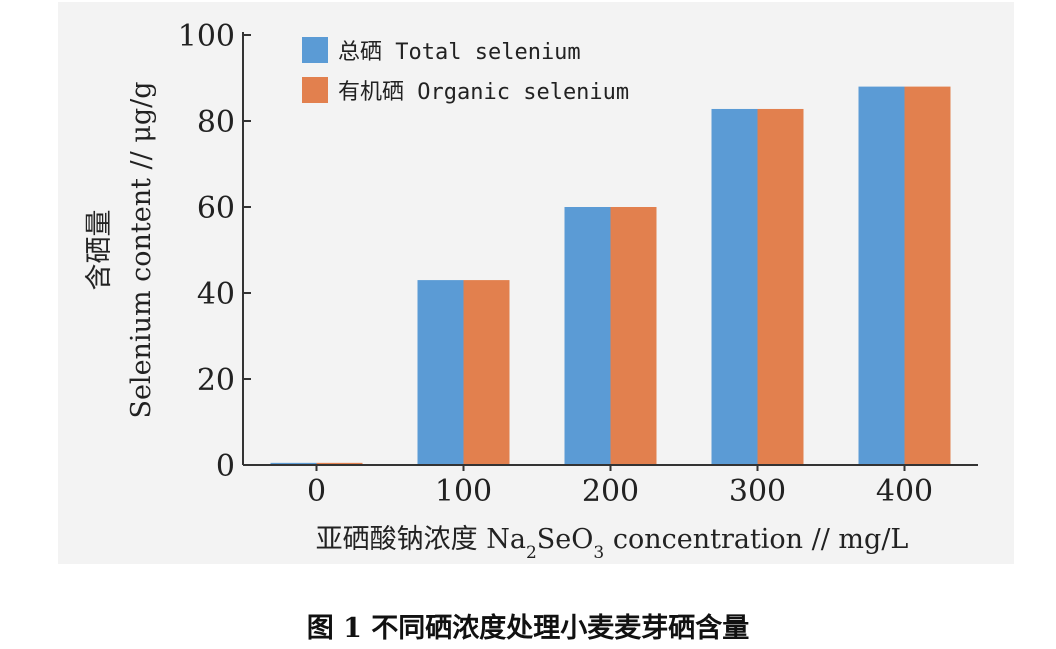 This screenshot has height=649, width=1056. What do you see at coordinates (565, 539) in the screenshot?
I see `x-axis-title-mid: SeO` at bounding box center [565, 539].